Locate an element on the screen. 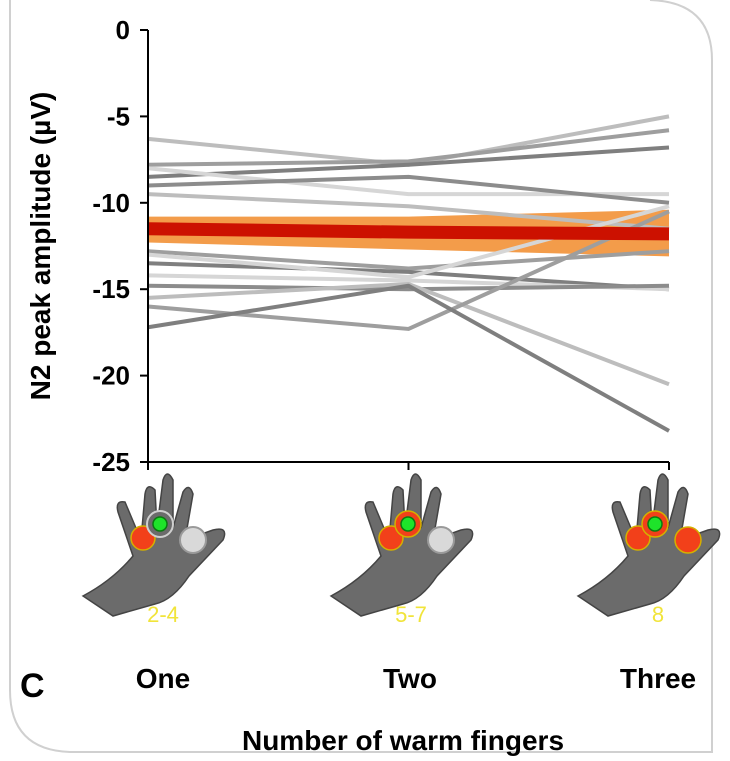  hand-icon-3: 8 is located at coordinates (648, 550).